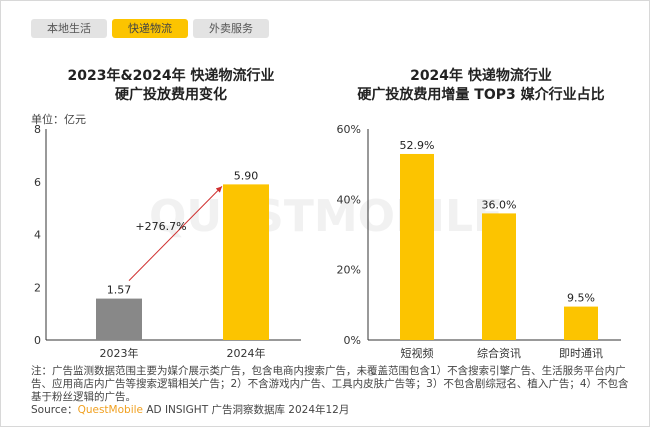 The height and width of the screenshot is (427, 650). Describe the element at coordinates (581, 353) in the screenshot. I see `category-label: 即时通讯` at that location.